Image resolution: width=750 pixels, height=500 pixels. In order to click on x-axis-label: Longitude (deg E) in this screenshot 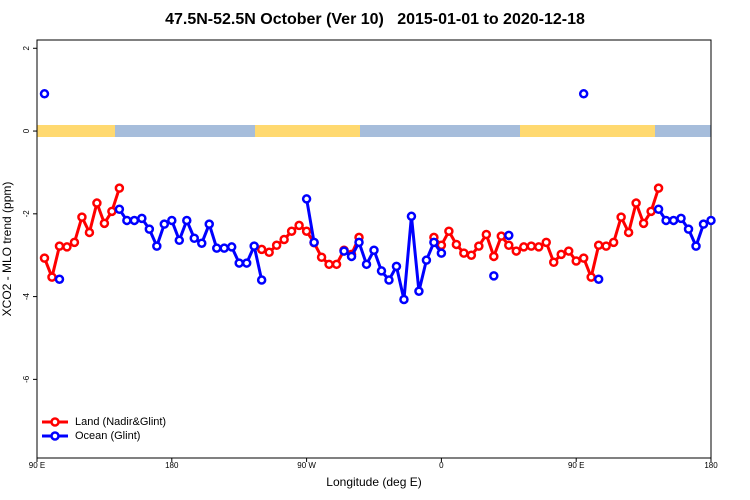, I will do `click(373, 482)`.